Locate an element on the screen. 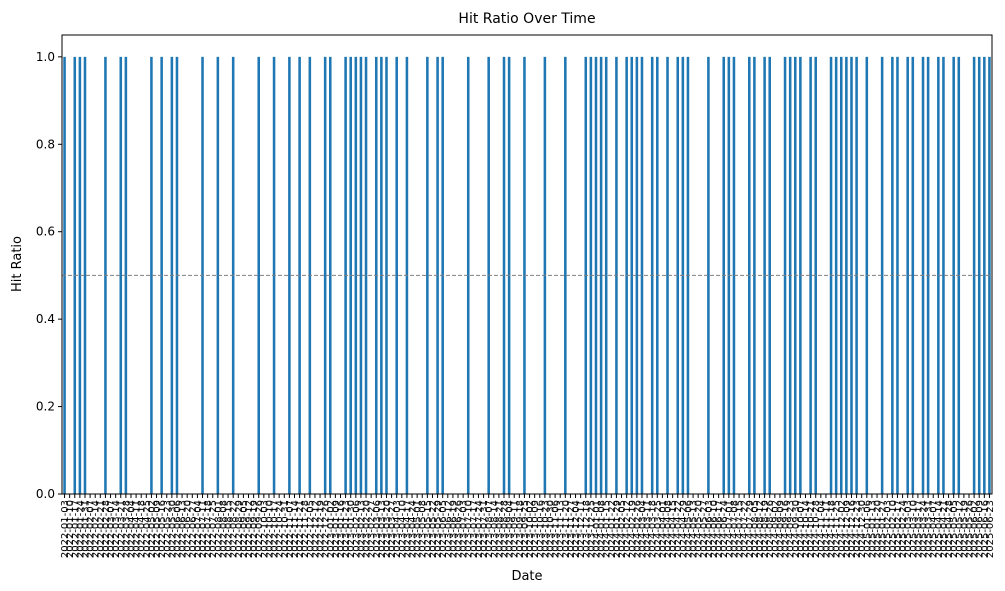 This screenshot has width=1005, height=591. x-tick-label: 2022-04-25 is located at coordinates (147, 529).